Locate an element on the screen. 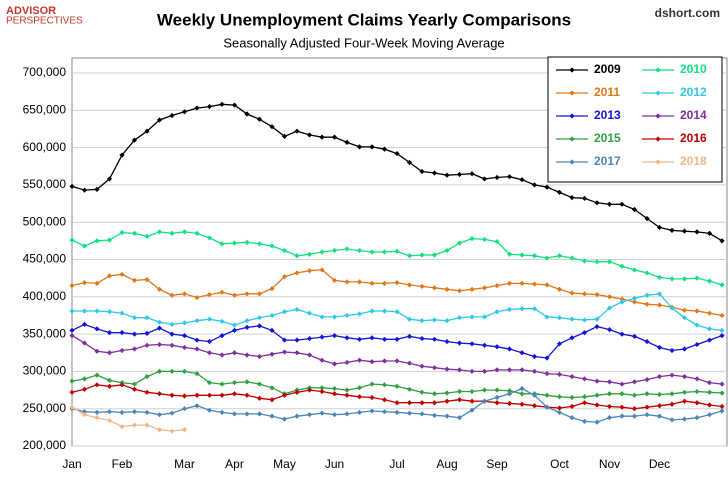  x-tick-label: Feb is located at coordinates (122, 464).